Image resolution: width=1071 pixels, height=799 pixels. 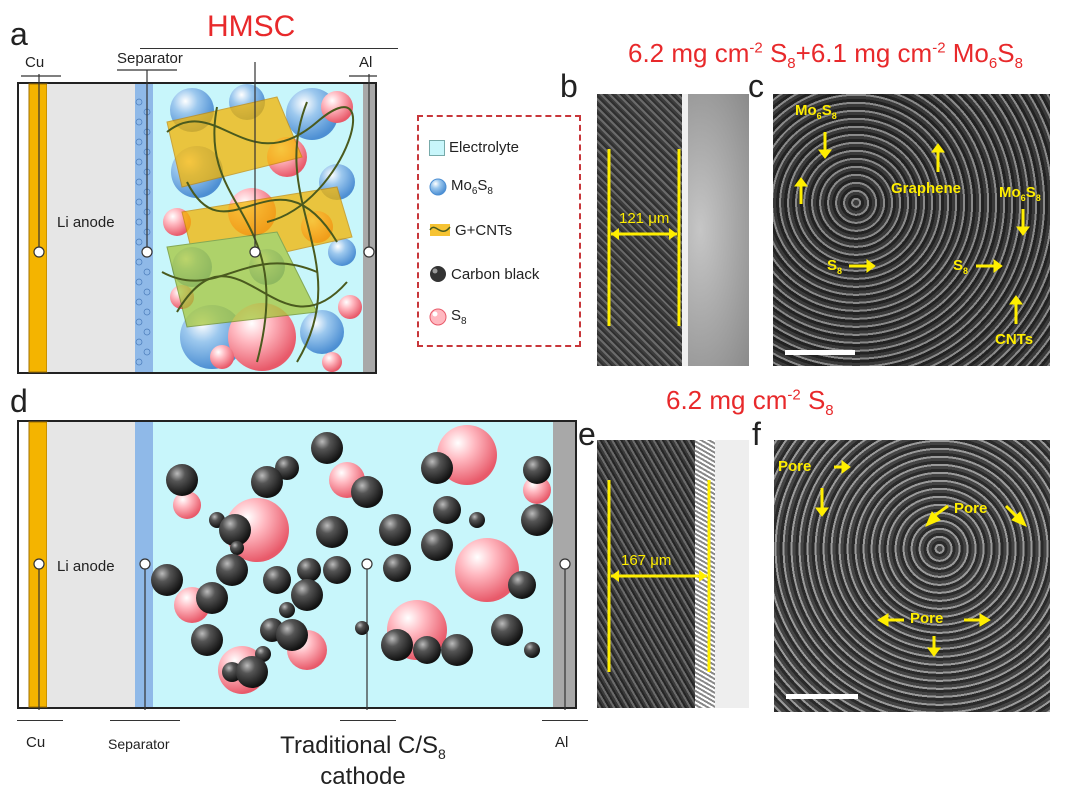 What do you see at coordinates (673, 230) in the screenshot?
I see `sem-image-b: 121 μm` at bounding box center [673, 230].